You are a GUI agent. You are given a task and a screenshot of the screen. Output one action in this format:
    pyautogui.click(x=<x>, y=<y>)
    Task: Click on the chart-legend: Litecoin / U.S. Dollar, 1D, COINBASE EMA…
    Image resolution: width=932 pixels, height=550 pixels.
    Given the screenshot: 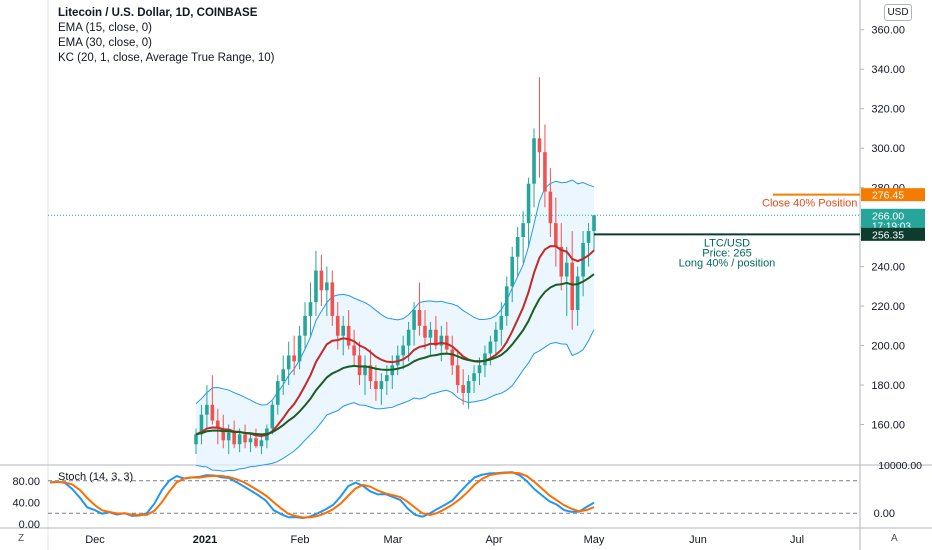 What is the action you would take?
    pyautogui.click(x=166, y=36)
    